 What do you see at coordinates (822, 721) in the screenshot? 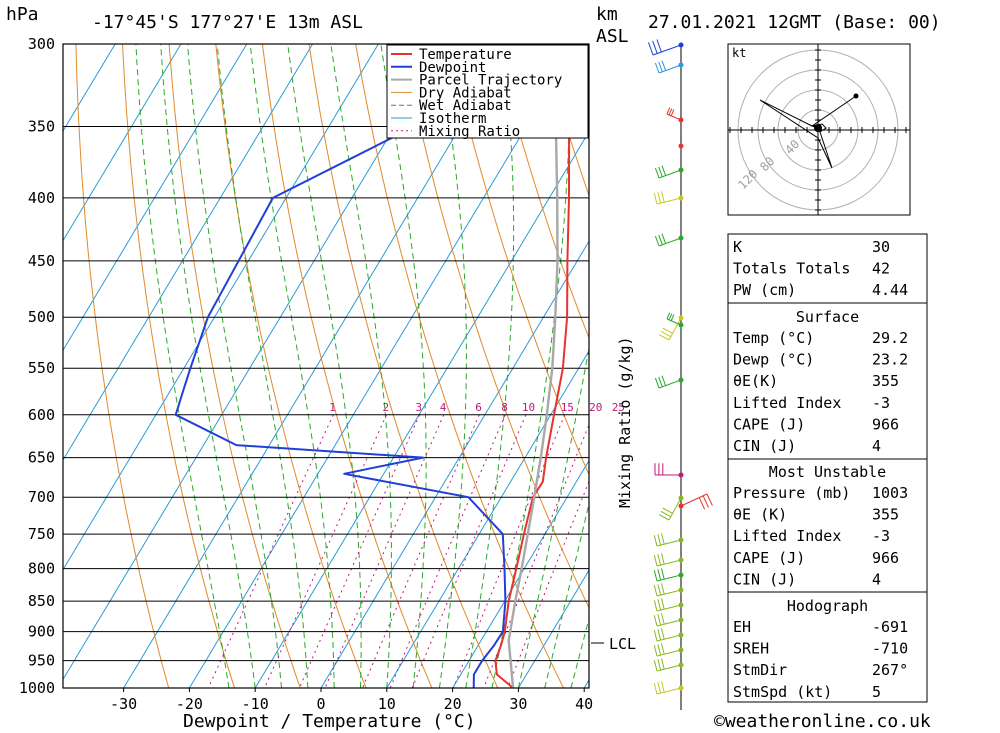
I see `copyright-footer: ©weatheronline.co.uk` at bounding box center [822, 721].